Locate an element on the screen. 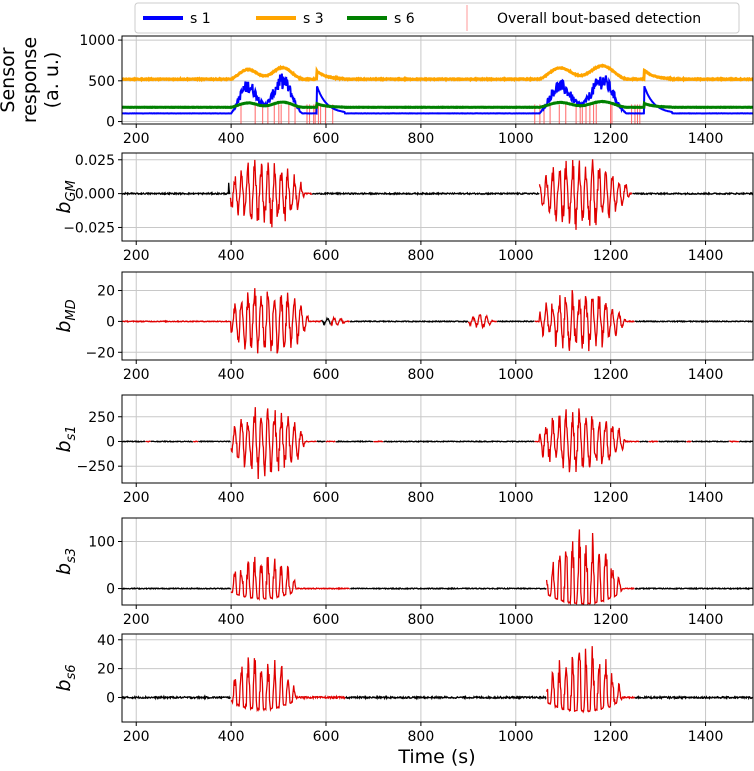 This screenshot has height=771, width=754. legend-box is located at coordinates (437, 18).